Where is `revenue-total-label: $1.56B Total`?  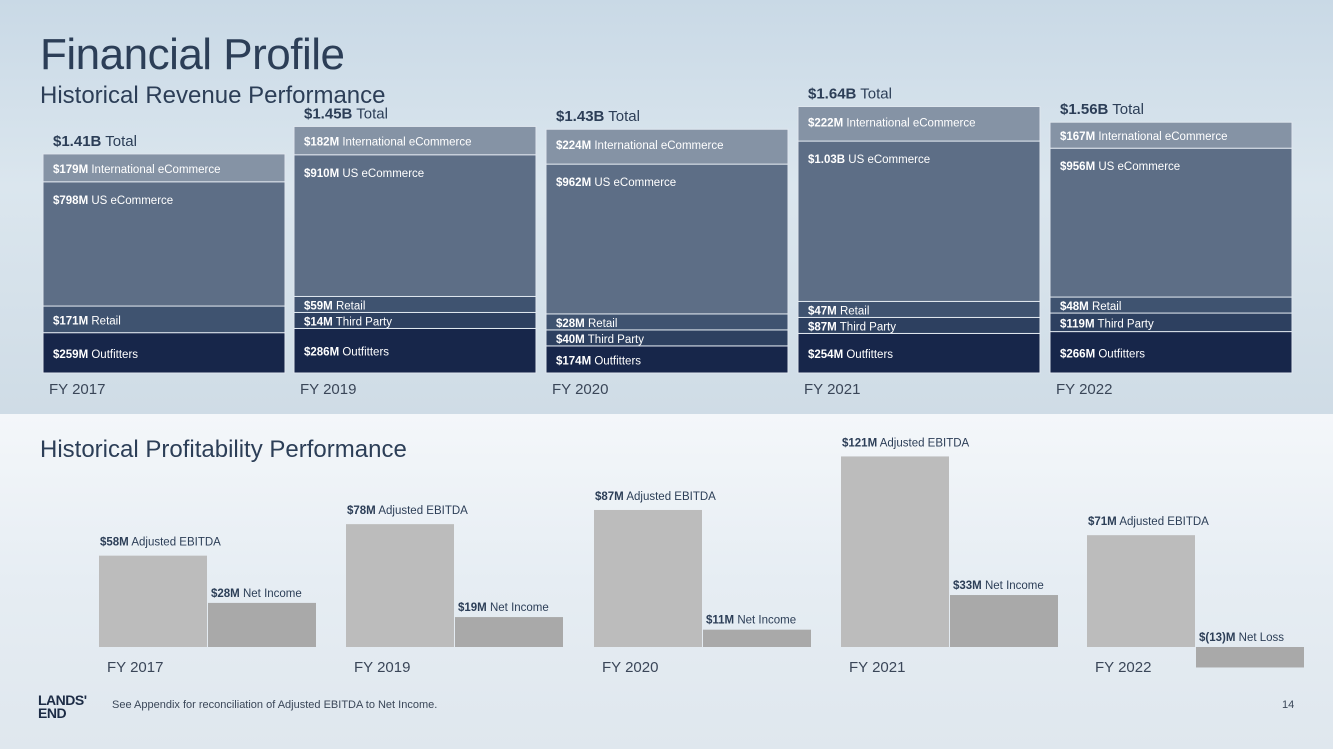 revenue-total-label: $1.56B Total is located at coordinates (1102, 109).